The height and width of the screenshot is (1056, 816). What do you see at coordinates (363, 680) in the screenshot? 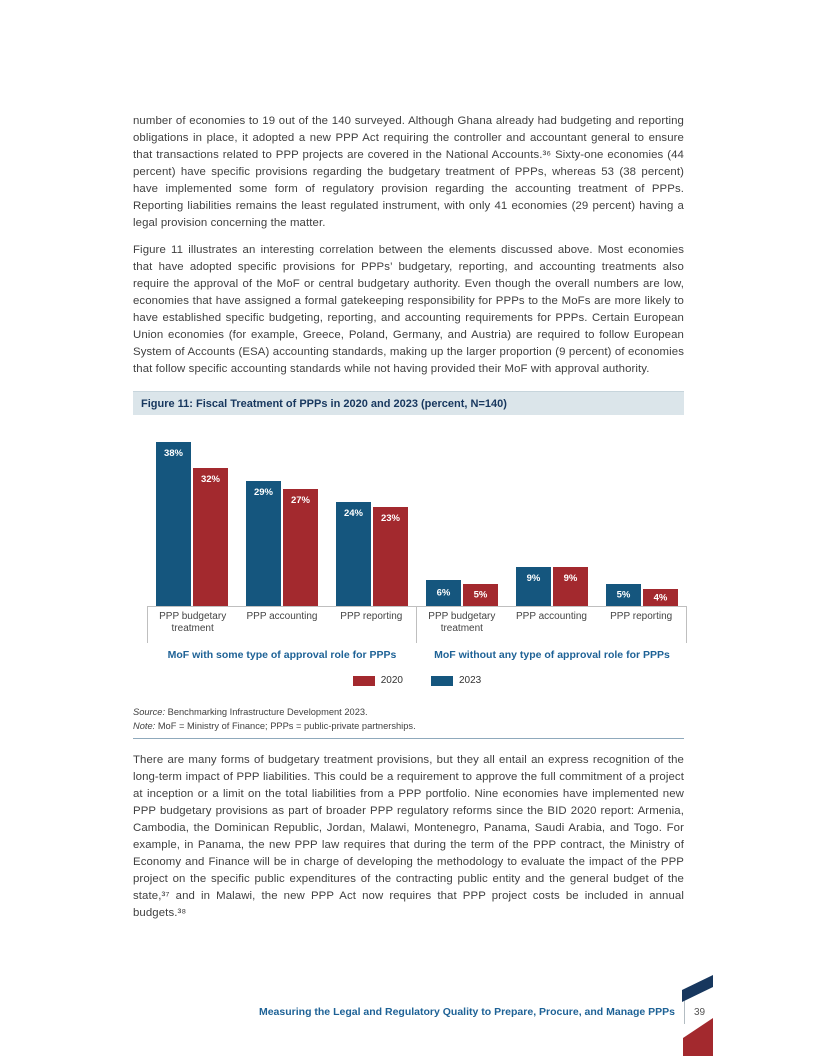
I see `legend-swatch-2020` at bounding box center [363, 680].